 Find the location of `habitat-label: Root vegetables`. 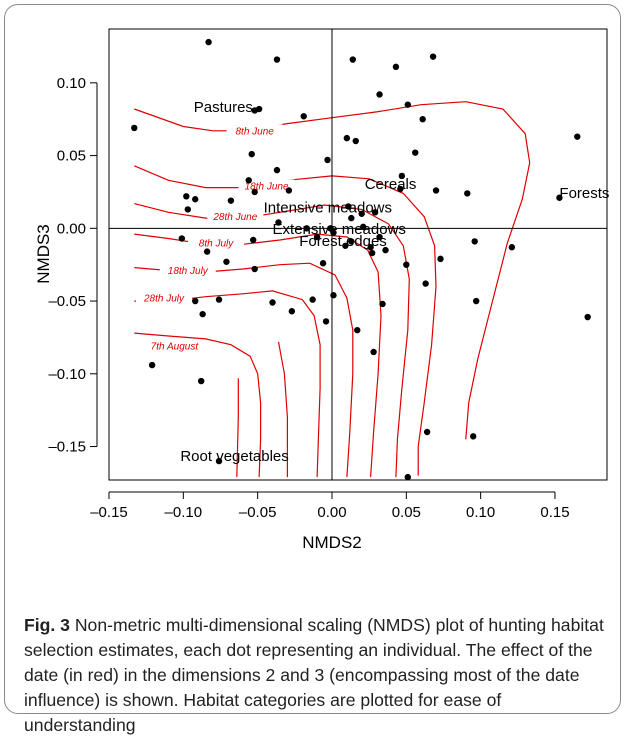

habitat-label: Root vegetables is located at coordinates (234, 456).